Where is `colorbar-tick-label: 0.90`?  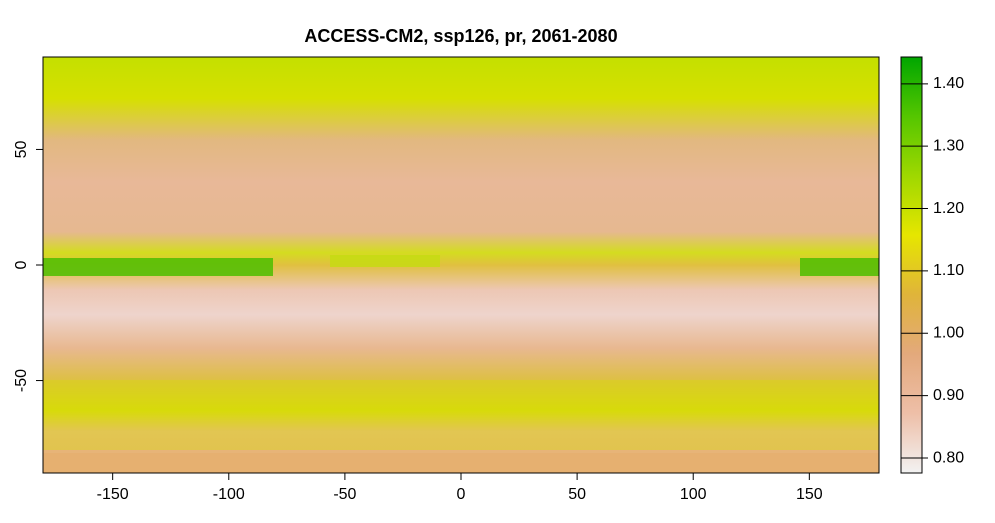
colorbar-tick-label: 0.90 is located at coordinates (948, 395).